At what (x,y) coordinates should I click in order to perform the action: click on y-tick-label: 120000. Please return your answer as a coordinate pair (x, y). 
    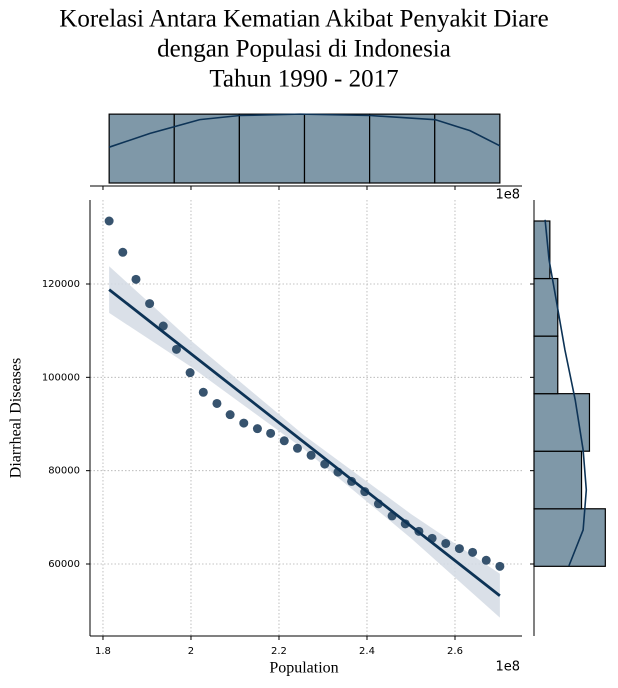
    Looking at the image, I should click on (61, 284).